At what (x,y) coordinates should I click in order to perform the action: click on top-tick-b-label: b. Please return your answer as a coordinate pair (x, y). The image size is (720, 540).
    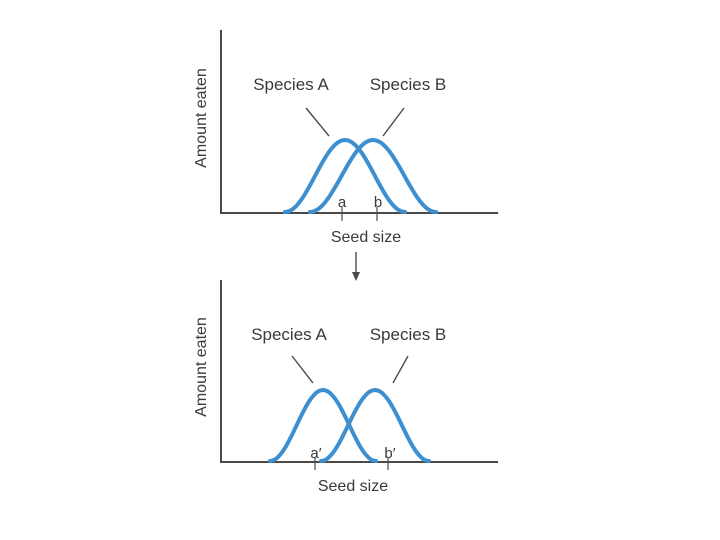
    Looking at the image, I should click on (378, 202).